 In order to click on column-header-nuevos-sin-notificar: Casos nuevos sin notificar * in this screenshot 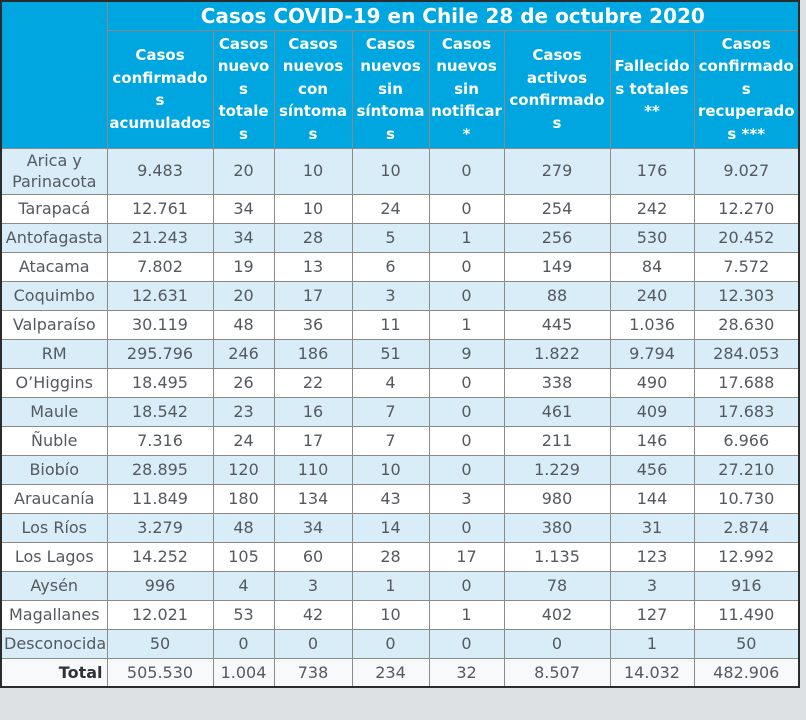, I will do `click(466, 89)`.